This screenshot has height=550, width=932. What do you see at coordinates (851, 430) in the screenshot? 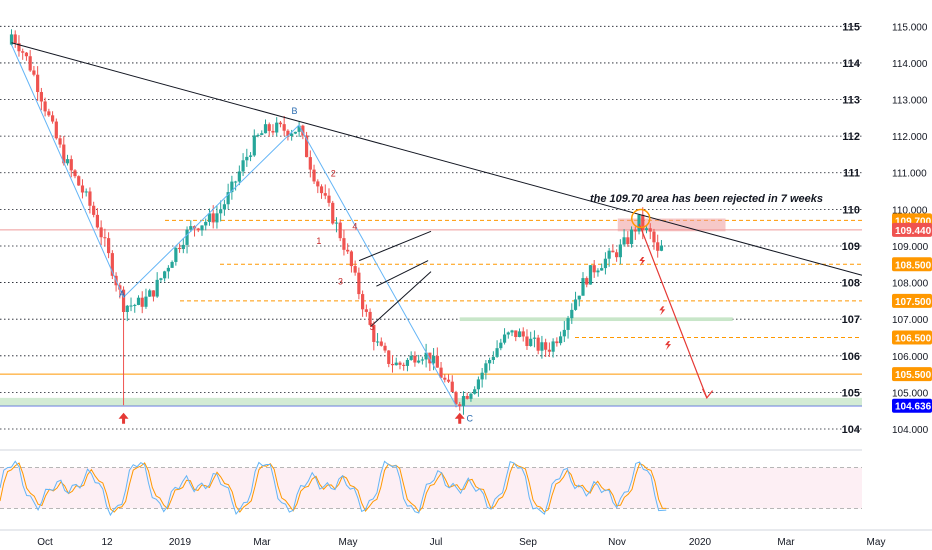
I see `level-label: 104` at bounding box center [851, 430].